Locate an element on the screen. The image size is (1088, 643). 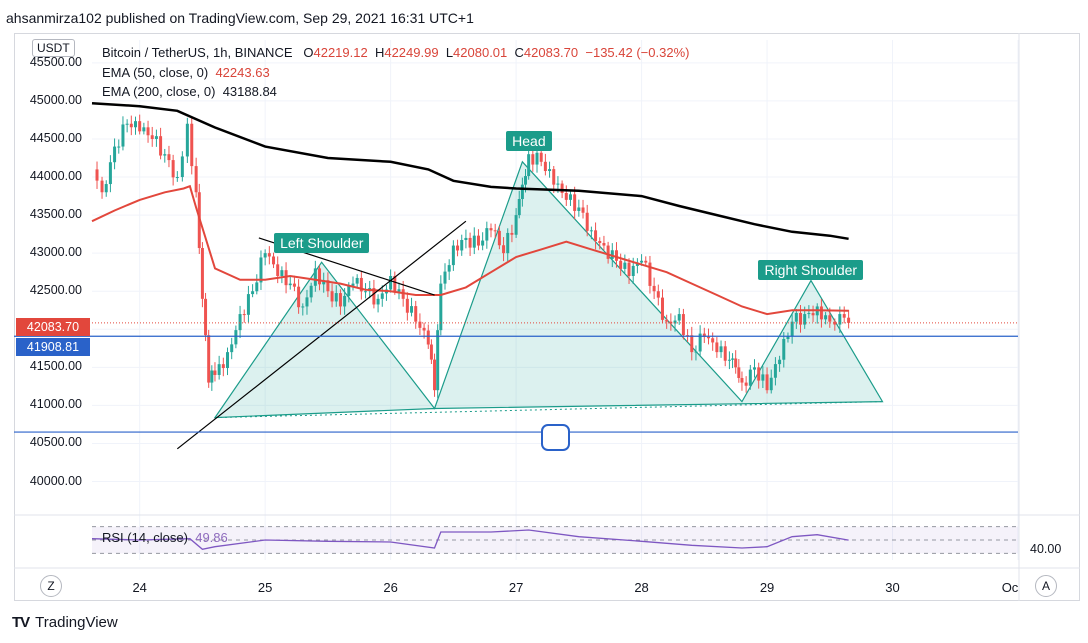
timezone-button: Z is located at coordinates (51, 586).